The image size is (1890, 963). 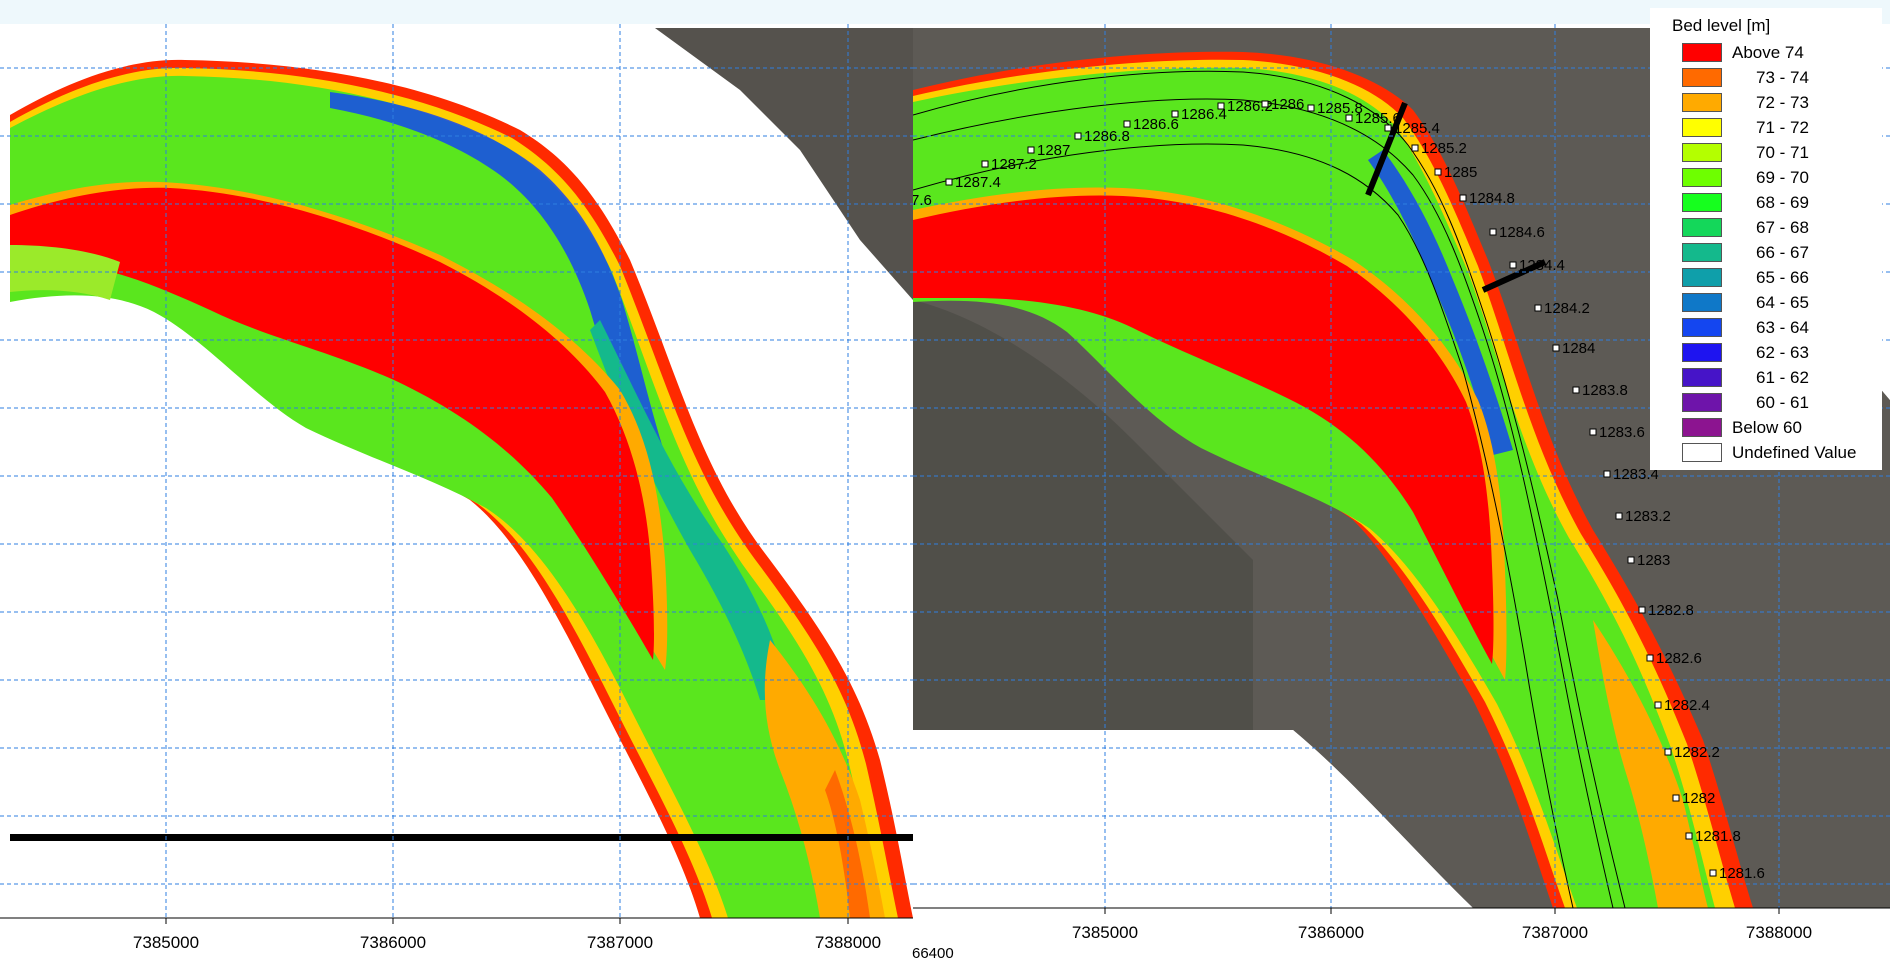 What do you see at coordinates (1636, 474) in the screenshot?
I see `chainage-label: 1283.4` at bounding box center [1636, 474].